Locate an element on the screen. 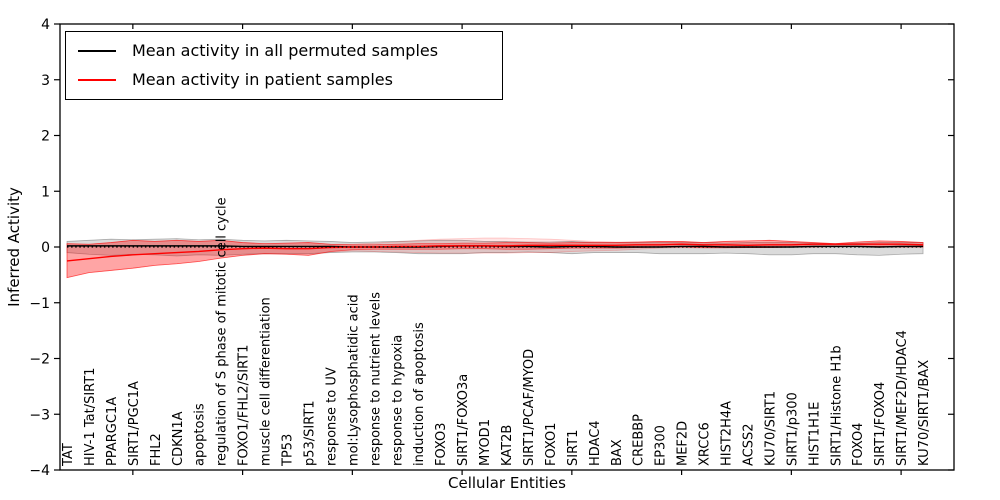  x-entity-label: CDKN1A is located at coordinates (178, 438).